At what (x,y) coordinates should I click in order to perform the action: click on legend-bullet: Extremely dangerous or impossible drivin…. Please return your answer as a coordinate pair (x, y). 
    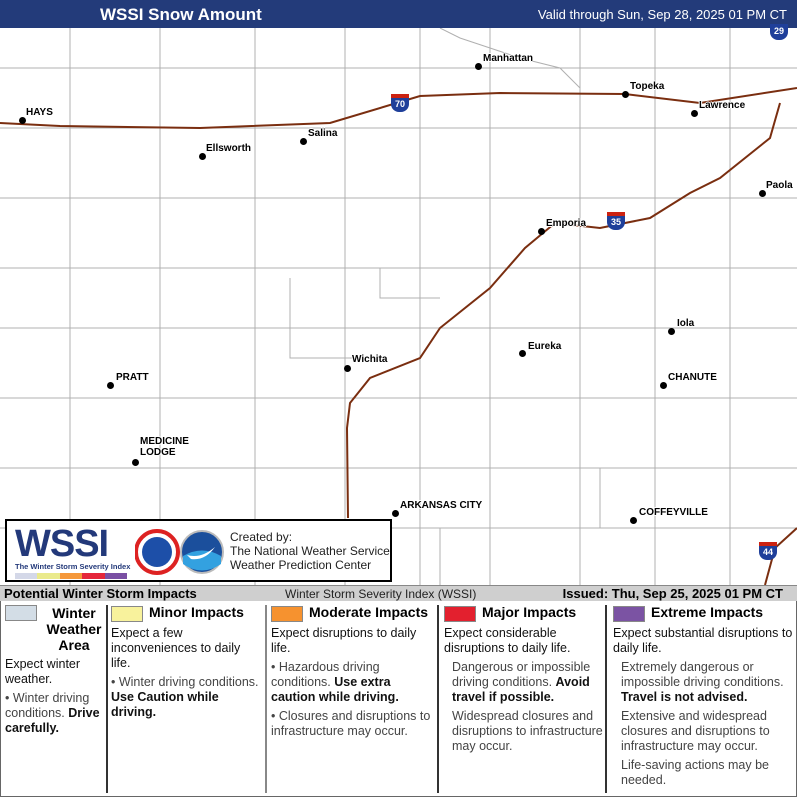
    Looking at the image, I should click on (702, 681).